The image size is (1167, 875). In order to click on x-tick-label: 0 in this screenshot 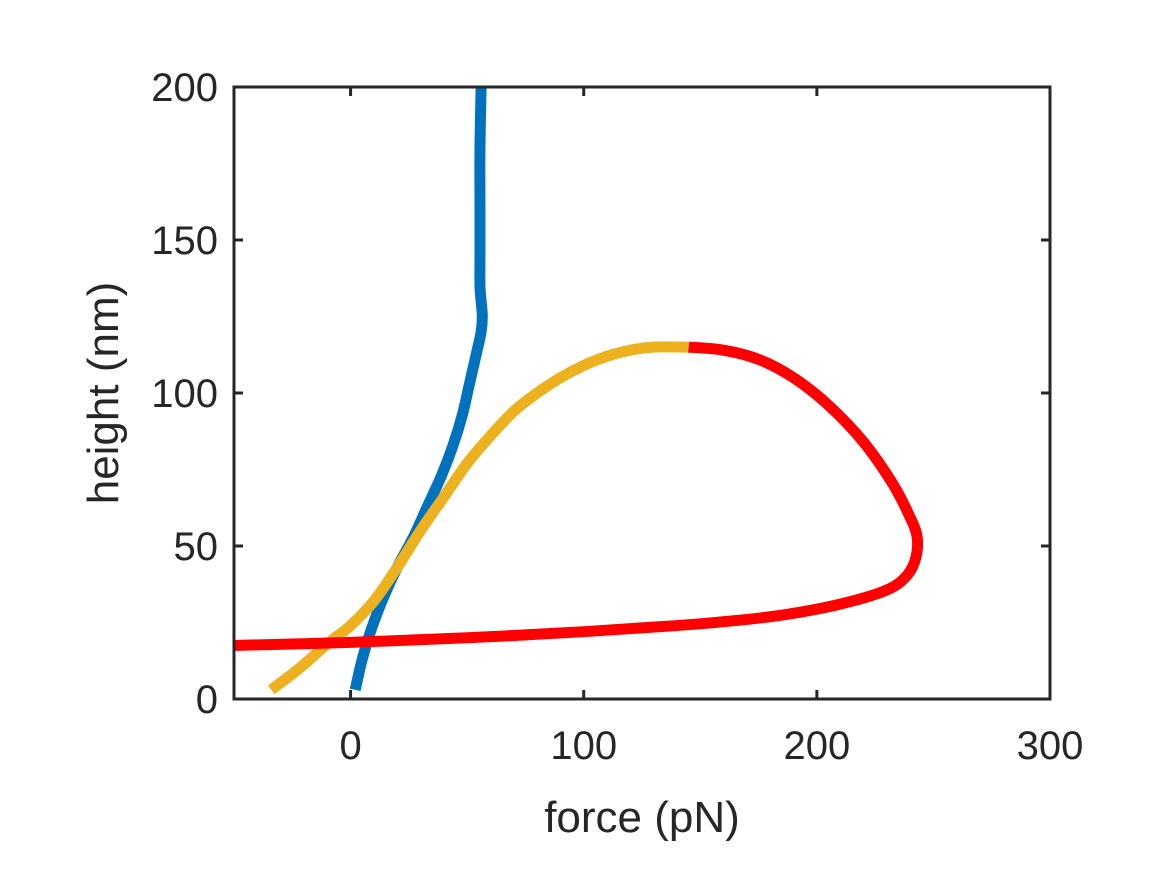, I will do `click(350, 746)`.